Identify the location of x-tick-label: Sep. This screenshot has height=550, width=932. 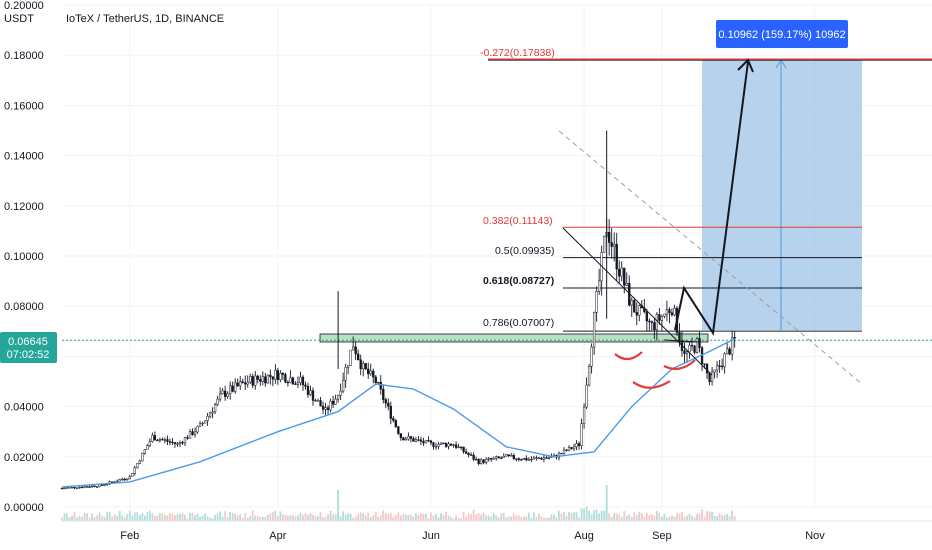
(662, 536).